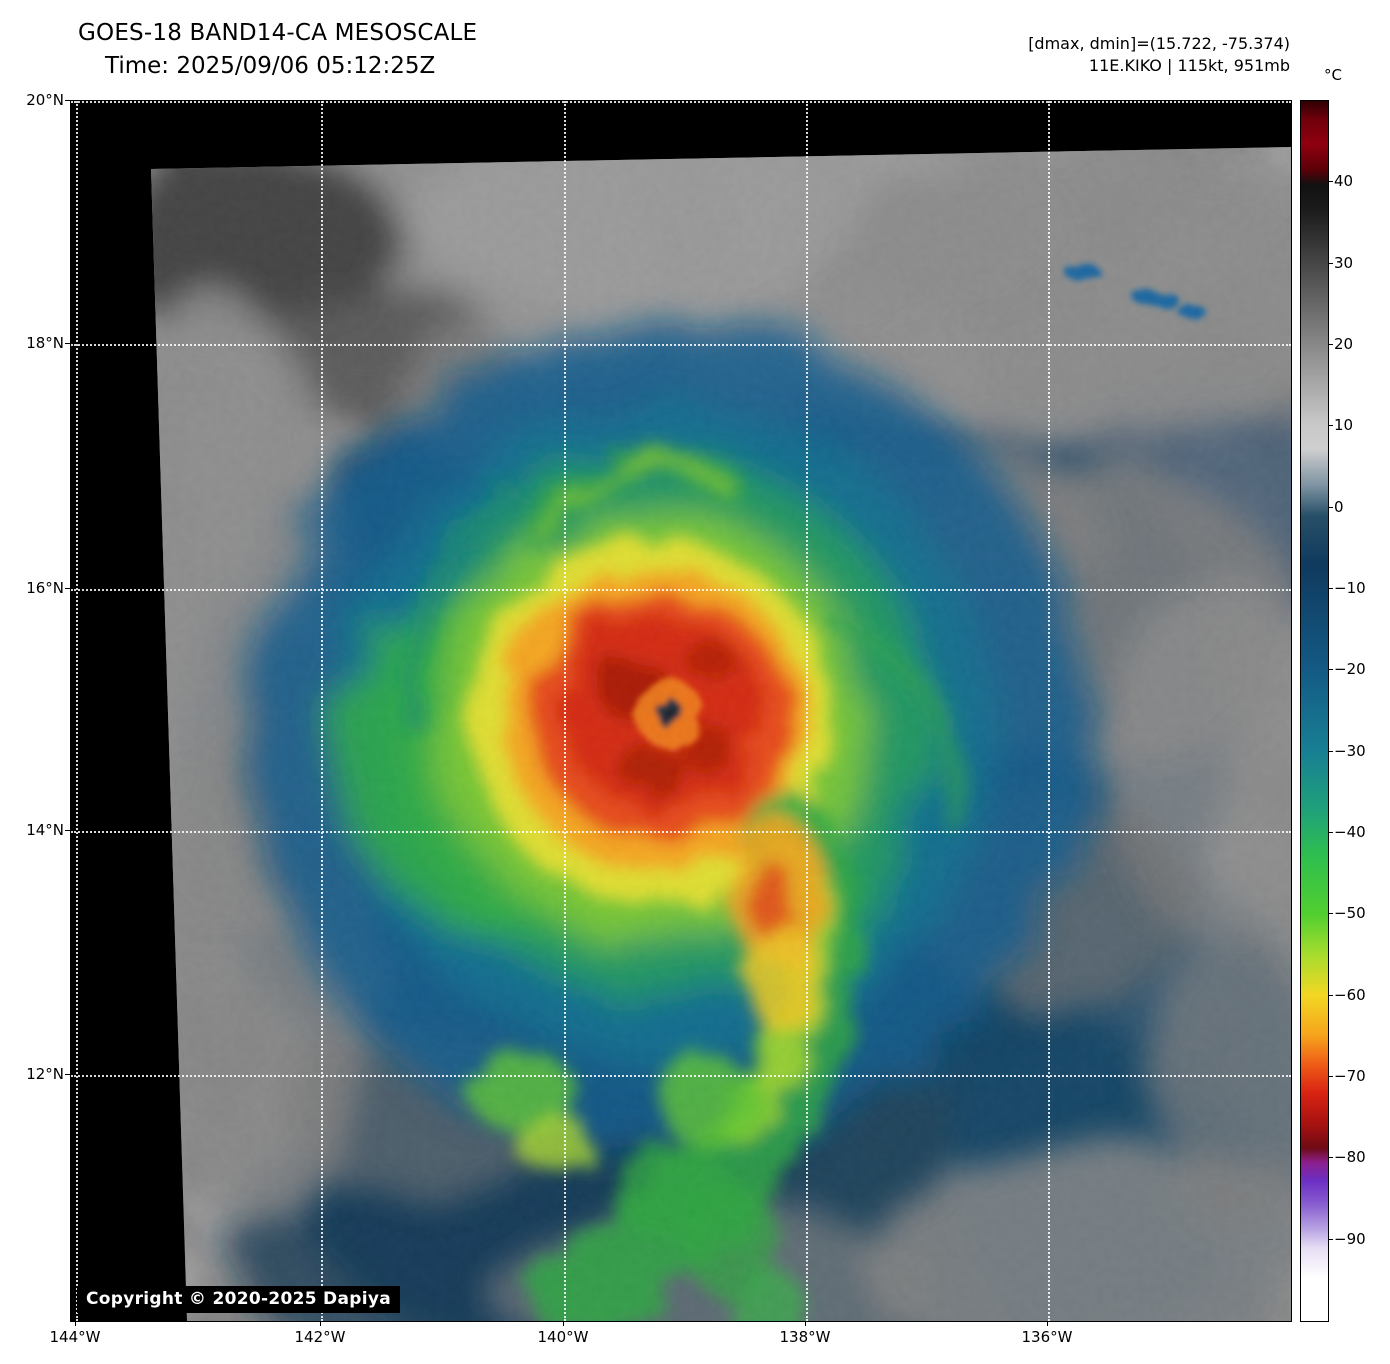  What do you see at coordinates (45, 830) in the screenshot?
I see `lat-tick-label: 14°N` at bounding box center [45, 830].